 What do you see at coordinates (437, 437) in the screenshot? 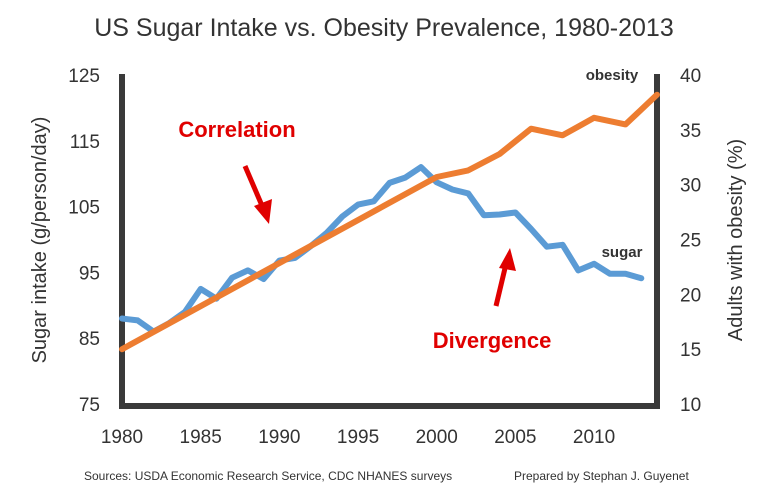
I see `x-tick-label: 2000` at bounding box center [437, 437].